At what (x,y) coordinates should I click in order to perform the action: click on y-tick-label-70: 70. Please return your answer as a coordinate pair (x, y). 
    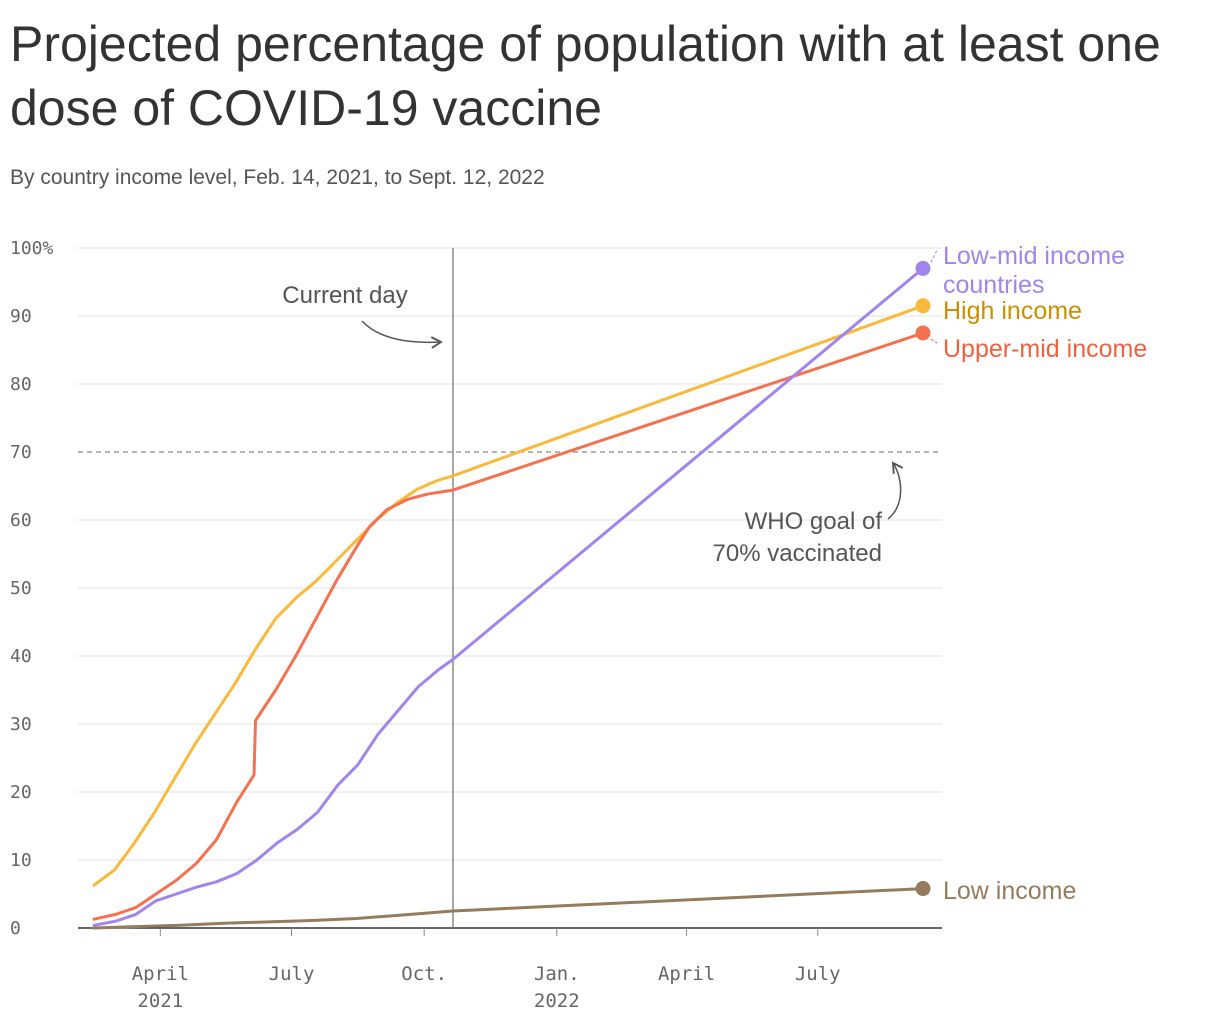
    Looking at the image, I should click on (21, 452).